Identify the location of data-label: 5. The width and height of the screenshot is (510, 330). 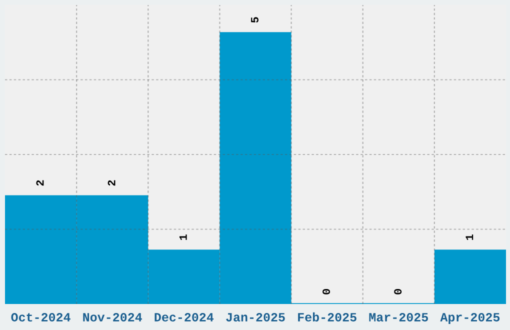
(254, 20).